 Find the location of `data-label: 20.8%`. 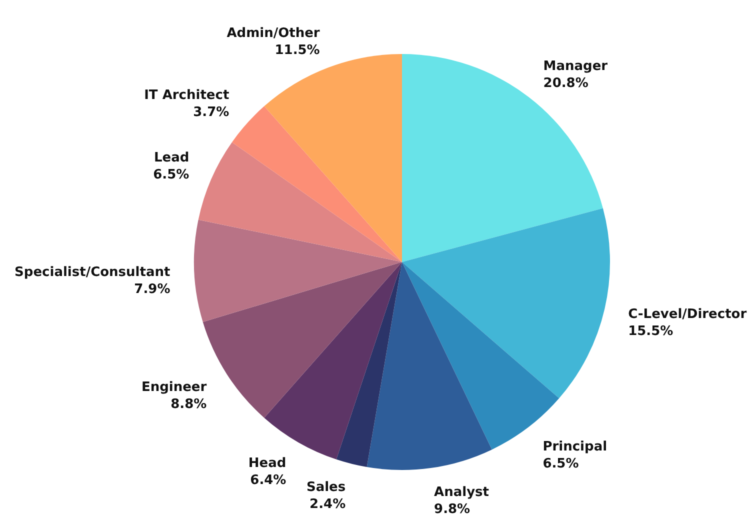

data-label: 20.8% is located at coordinates (565, 83).